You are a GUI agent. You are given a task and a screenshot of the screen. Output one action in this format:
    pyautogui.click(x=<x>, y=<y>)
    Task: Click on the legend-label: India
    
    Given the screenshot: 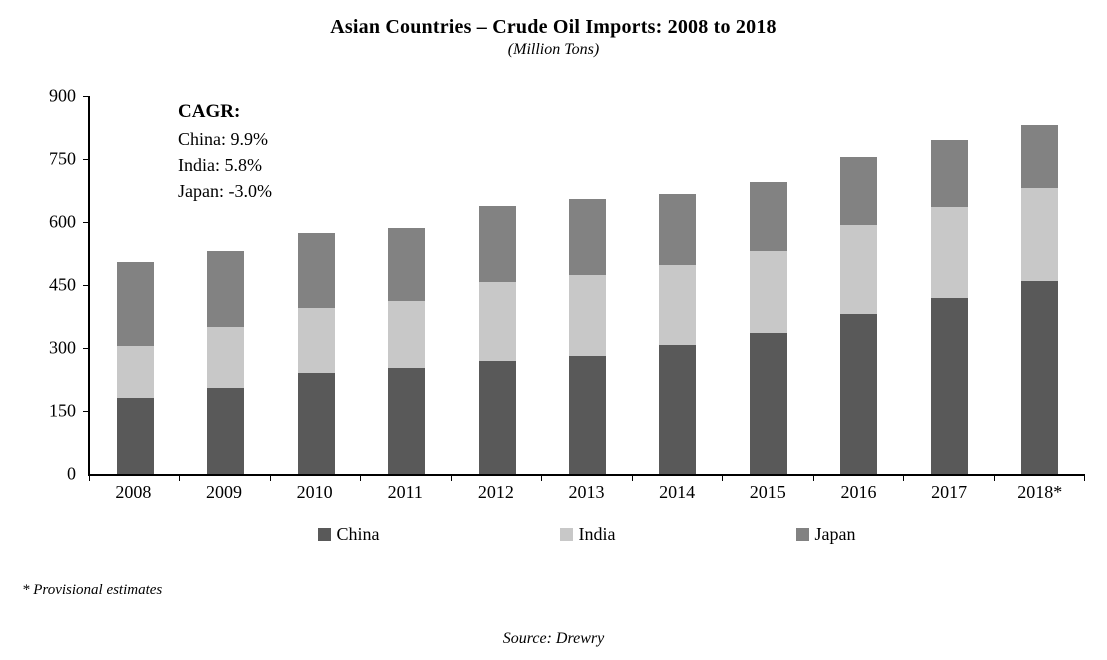 What is the action you would take?
    pyautogui.click(x=597, y=534)
    